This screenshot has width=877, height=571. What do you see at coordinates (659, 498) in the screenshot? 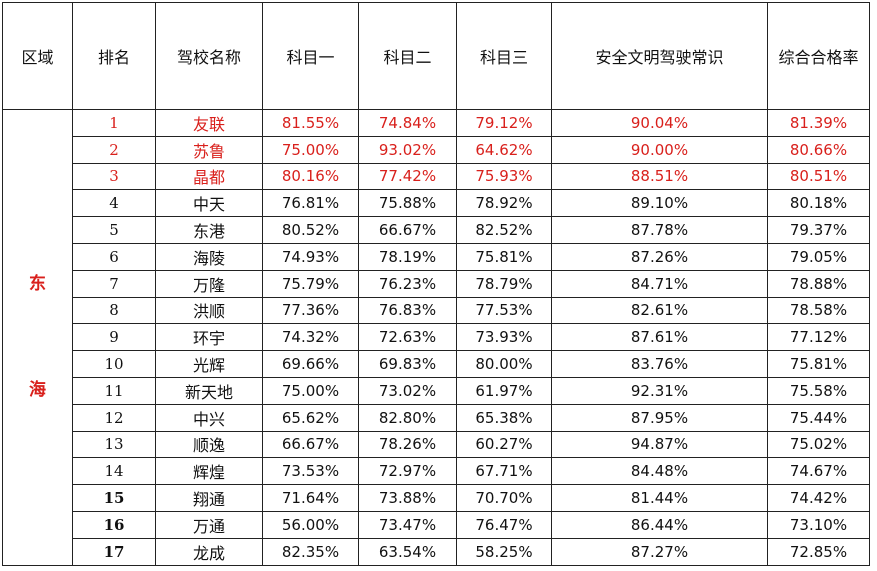
I see `safety-cell: 81.44%` at bounding box center [659, 498].